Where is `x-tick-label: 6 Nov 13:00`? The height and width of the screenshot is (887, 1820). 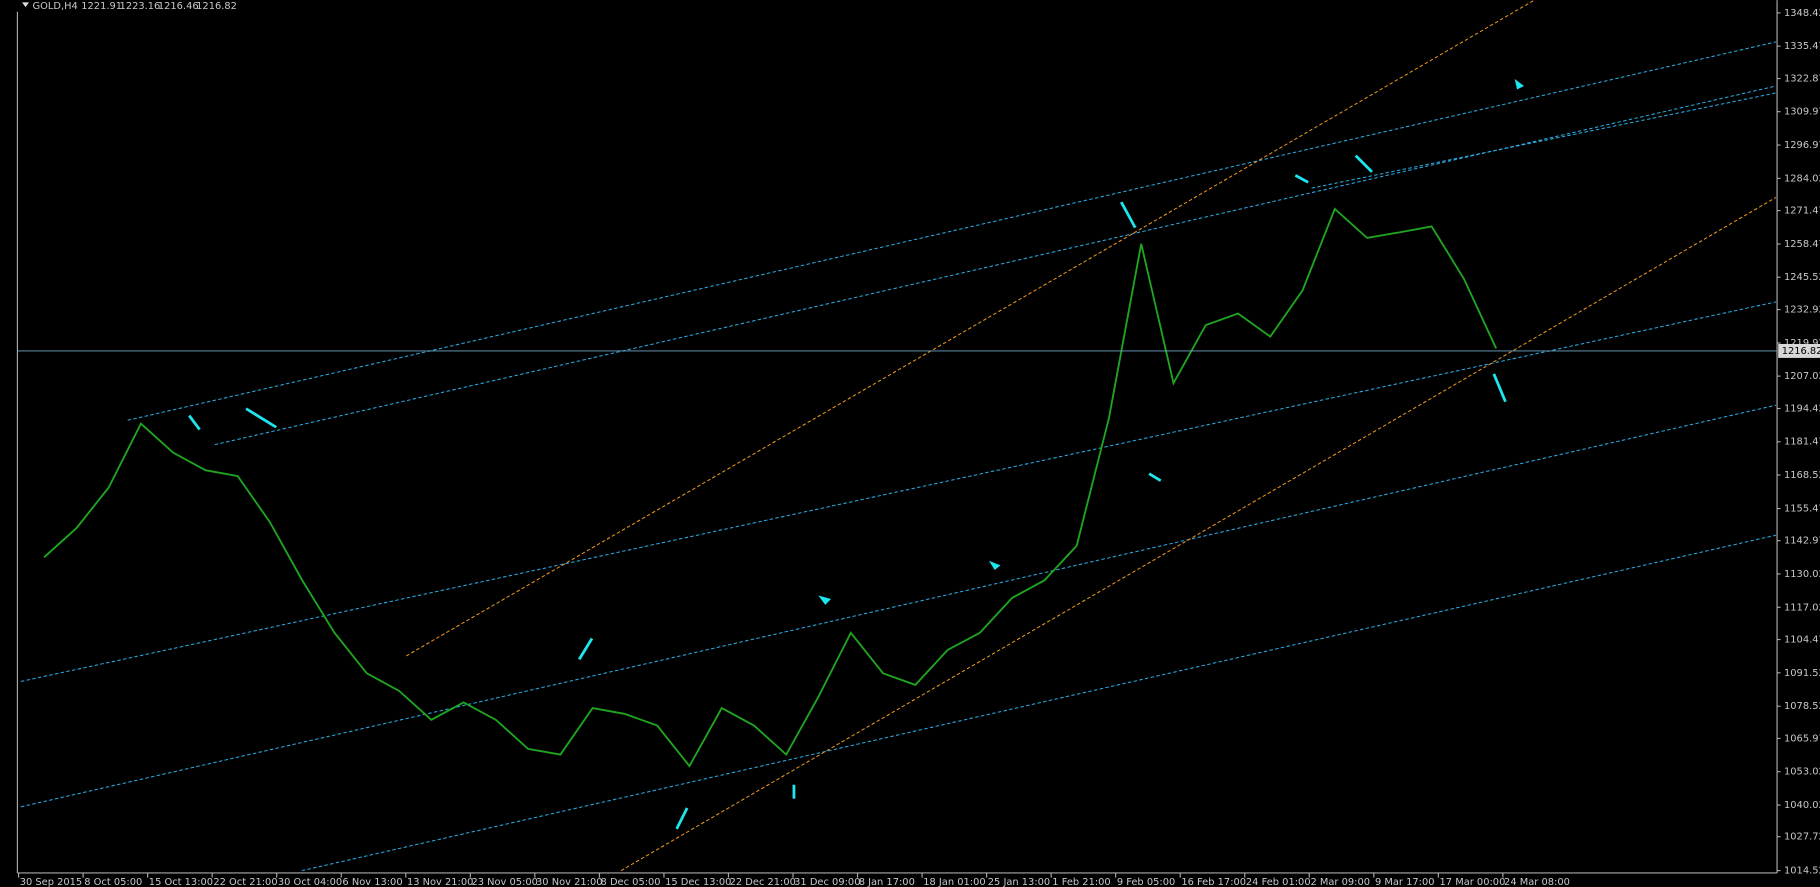 x-tick-label: 6 Nov 13:00 is located at coordinates (372, 882).